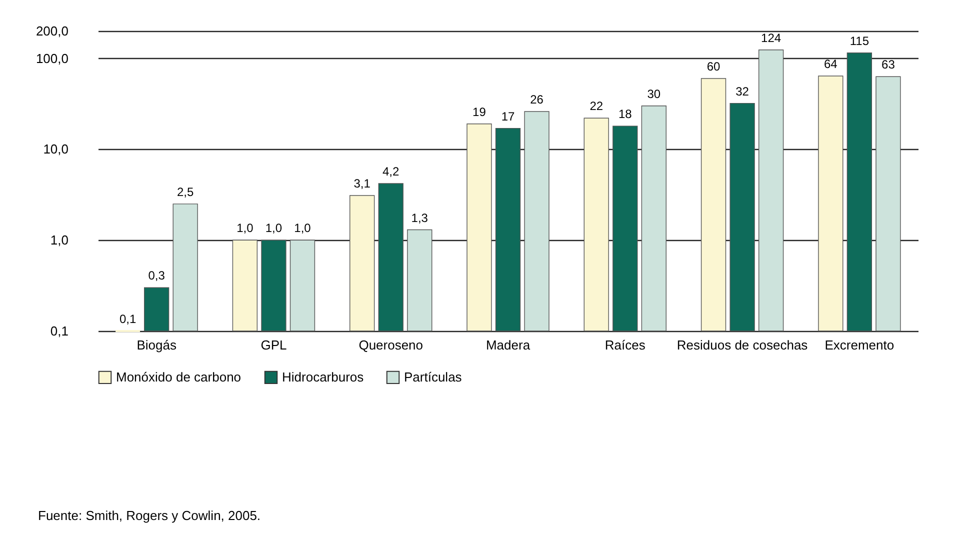 The height and width of the screenshot is (538, 962). I want to click on x-tick-label: Queroseno, so click(391, 345).